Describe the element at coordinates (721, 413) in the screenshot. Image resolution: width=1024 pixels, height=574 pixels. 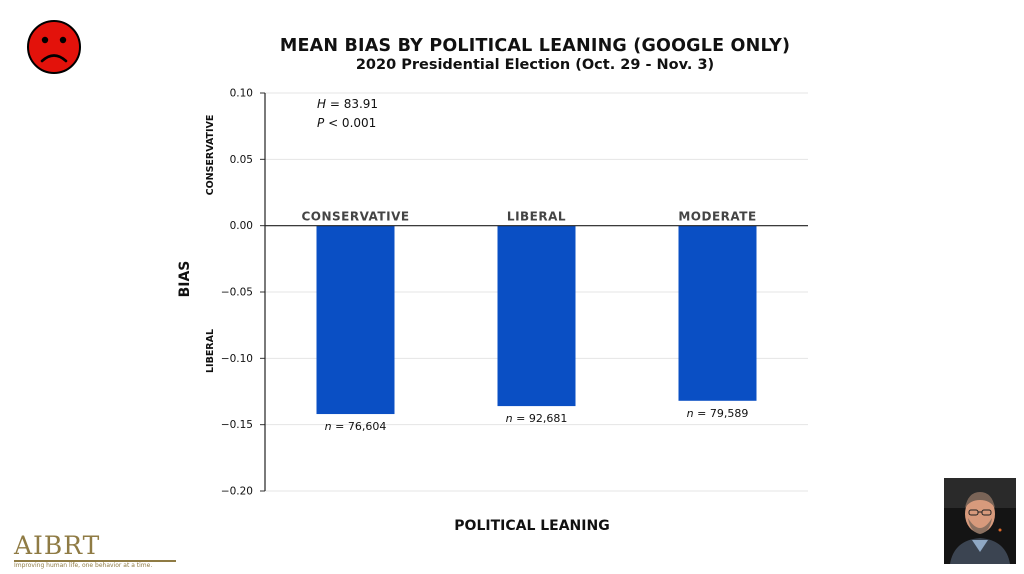
I see `sample-n-value: = 79,589` at that location.